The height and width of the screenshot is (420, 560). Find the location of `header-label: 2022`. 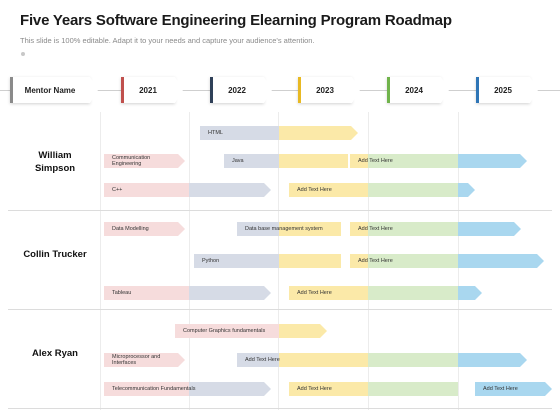

header-label: 2022 is located at coordinates (237, 90).